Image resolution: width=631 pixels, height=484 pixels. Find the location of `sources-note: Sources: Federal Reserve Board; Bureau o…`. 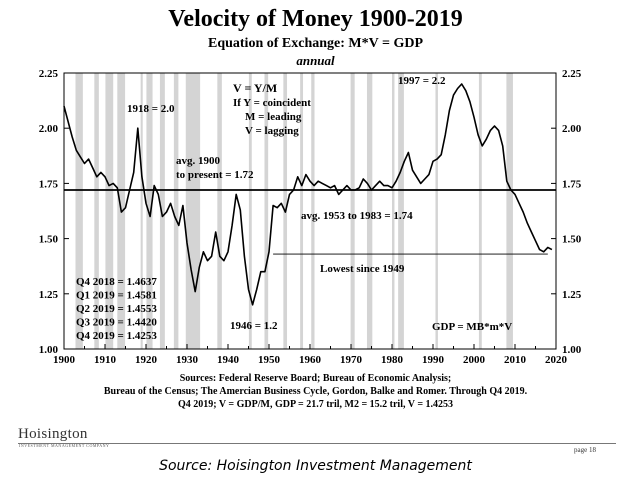

sources-note: Sources: Federal Reserve Board; Bureau o… is located at coordinates (315, 391).